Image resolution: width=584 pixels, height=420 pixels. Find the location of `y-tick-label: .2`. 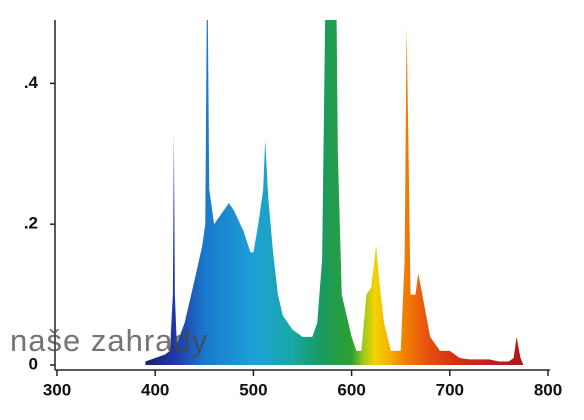

y-tick-label: .2 is located at coordinates (31, 223).